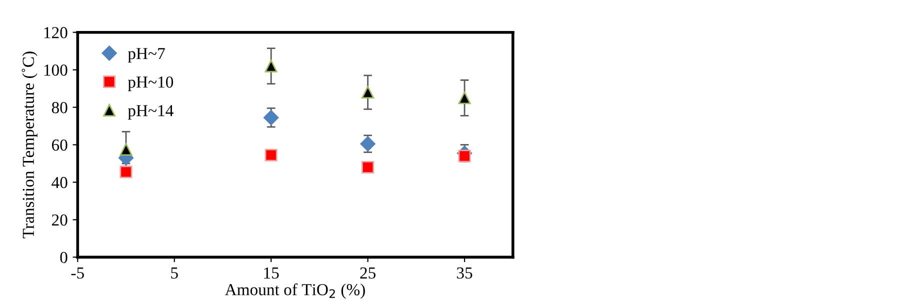 The height and width of the screenshot is (308, 903). What do you see at coordinates (146, 55) in the screenshot?
I see `legend-label: pH~7` at bounding box center [146, 55].